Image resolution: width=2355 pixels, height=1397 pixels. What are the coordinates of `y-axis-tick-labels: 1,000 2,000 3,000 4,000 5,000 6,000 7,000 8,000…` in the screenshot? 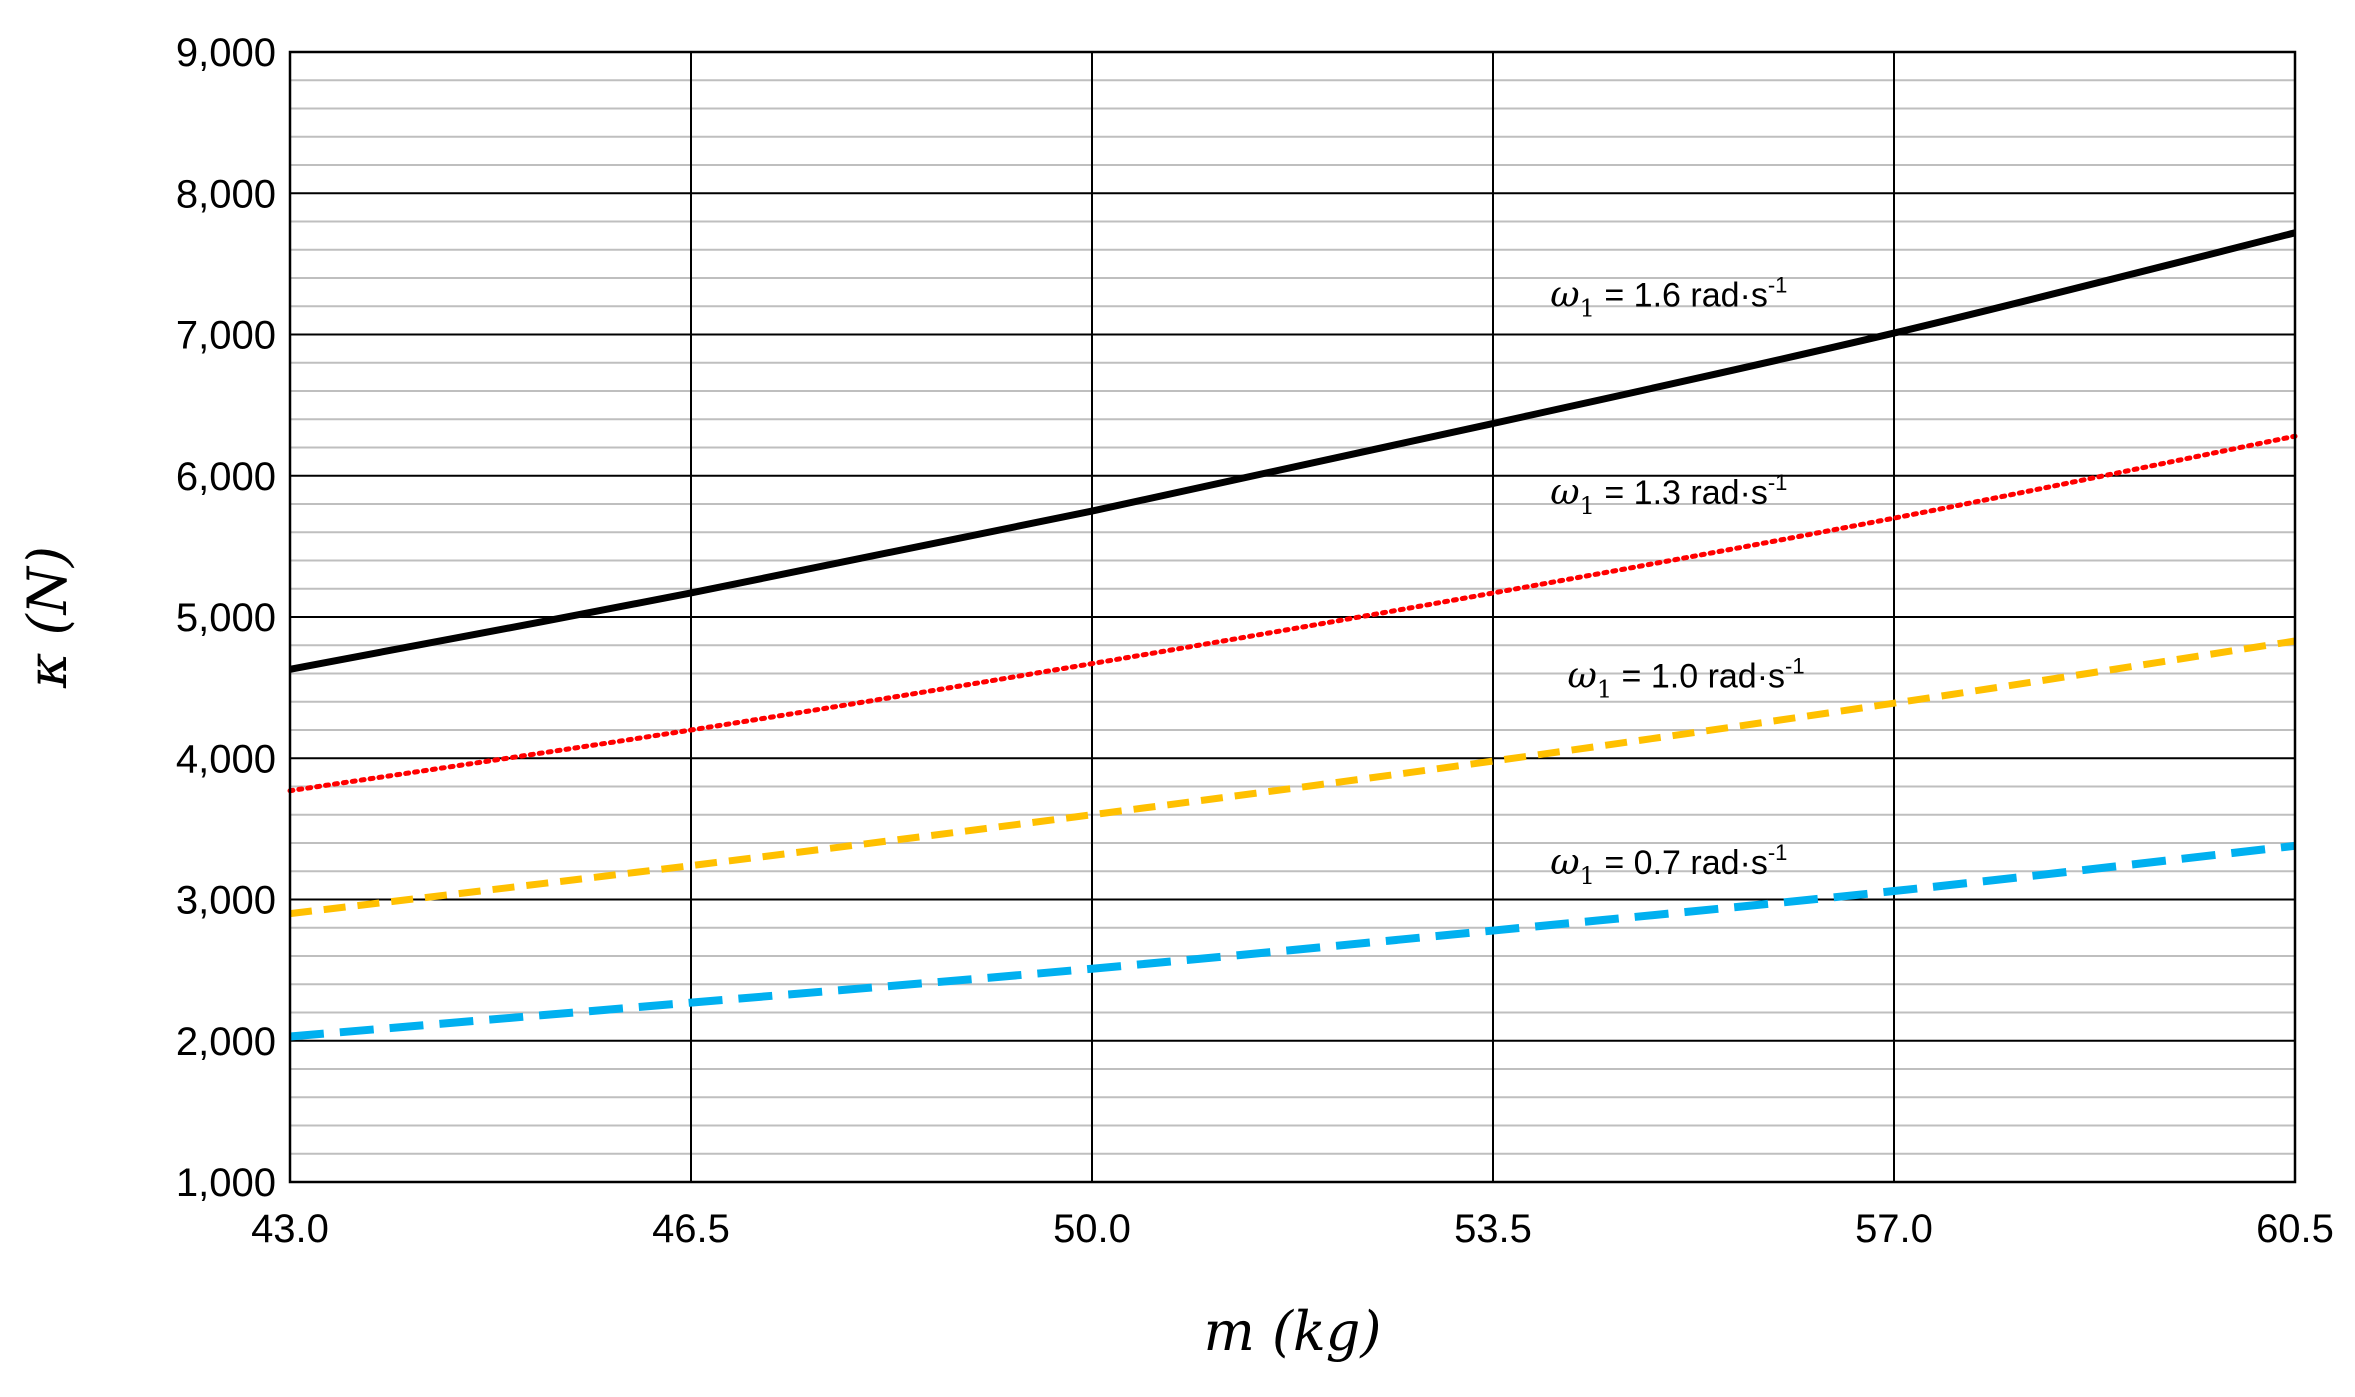 It's located at (226, 618).